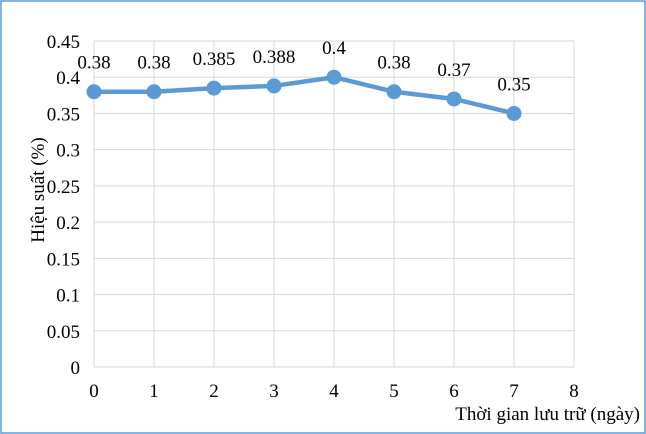 The height and width of the screenshot is (434, 646). What do you see at coordinates (274, 391) in the screenshot?
I see `x-tick-label: 3` at bounding box center [274, 391].